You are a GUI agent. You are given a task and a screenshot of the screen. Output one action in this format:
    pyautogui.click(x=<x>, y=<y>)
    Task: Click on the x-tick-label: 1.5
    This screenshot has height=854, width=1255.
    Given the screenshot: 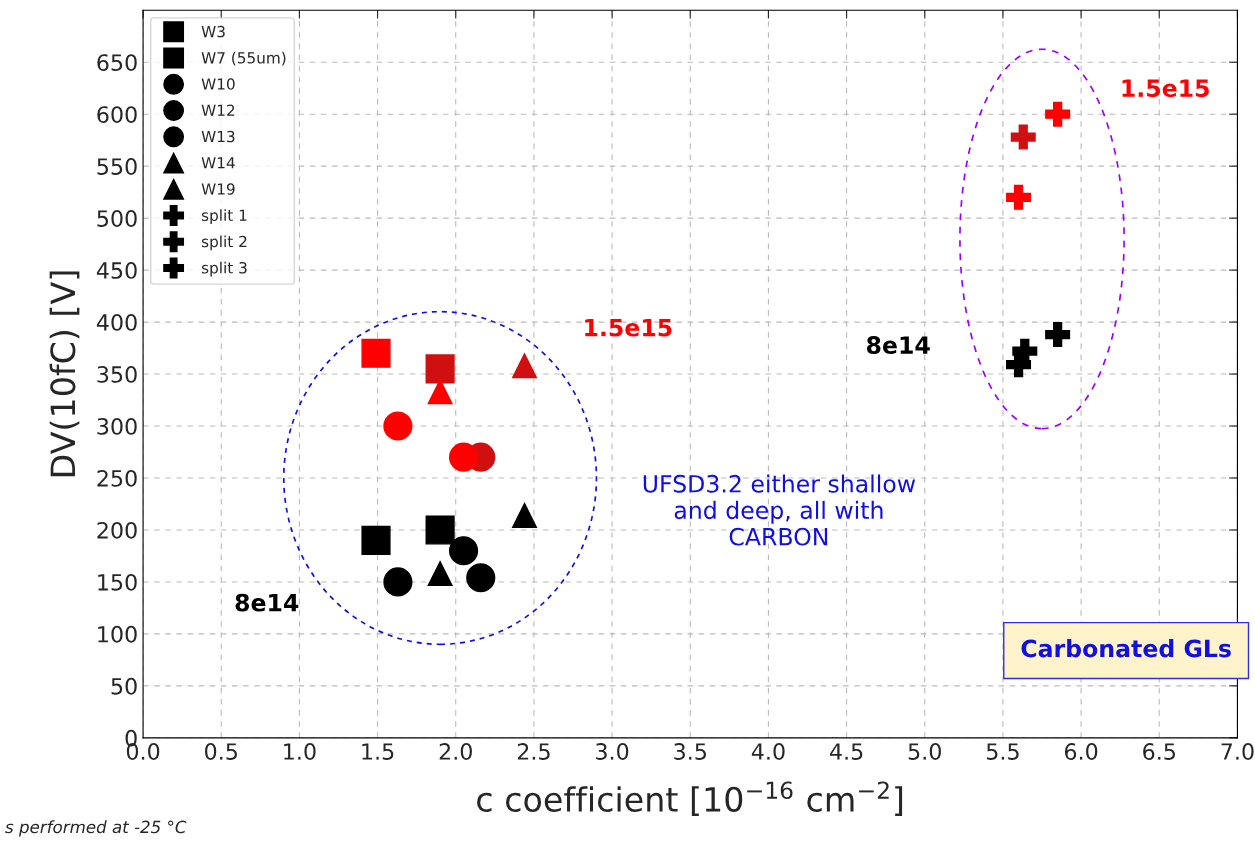 What is the action you would take?
    pyautogui.click(x=378, y=751)
    